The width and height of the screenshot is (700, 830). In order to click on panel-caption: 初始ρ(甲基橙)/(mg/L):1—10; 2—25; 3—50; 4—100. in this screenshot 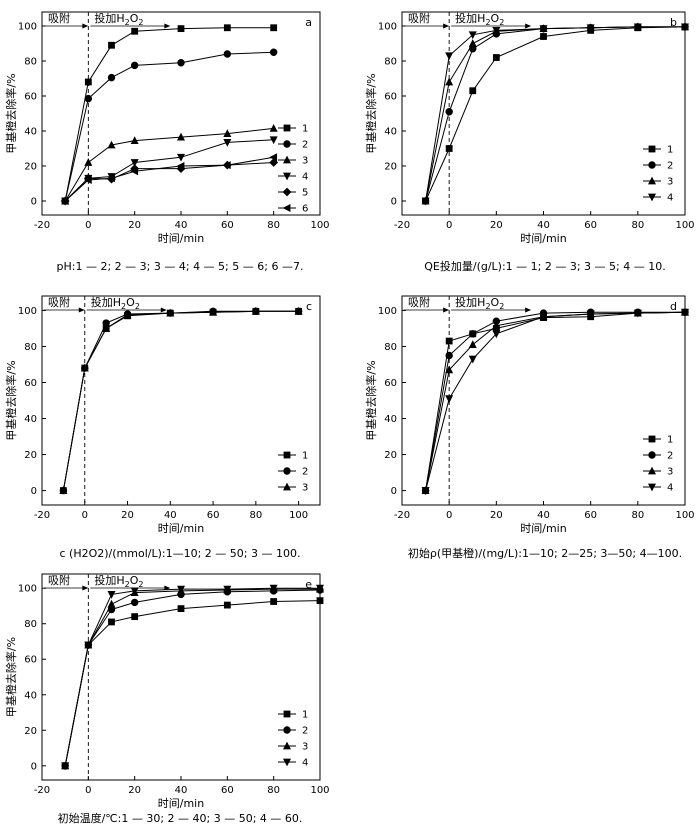, I will do `click(545, 553)`.